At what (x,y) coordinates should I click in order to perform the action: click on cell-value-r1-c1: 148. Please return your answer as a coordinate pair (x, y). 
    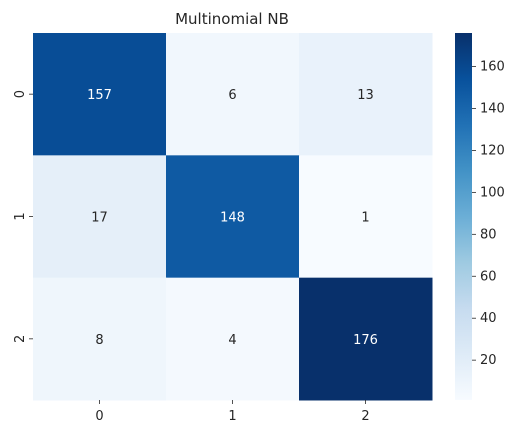
    Looking at the image, I should click on (232, 218).